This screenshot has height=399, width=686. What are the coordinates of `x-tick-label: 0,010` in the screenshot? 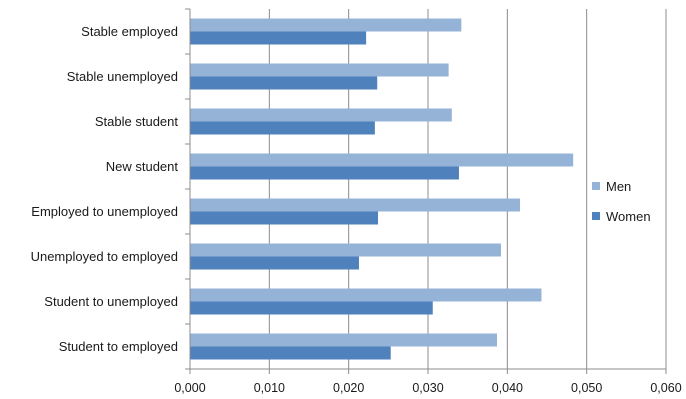 It's located at (269, 388).